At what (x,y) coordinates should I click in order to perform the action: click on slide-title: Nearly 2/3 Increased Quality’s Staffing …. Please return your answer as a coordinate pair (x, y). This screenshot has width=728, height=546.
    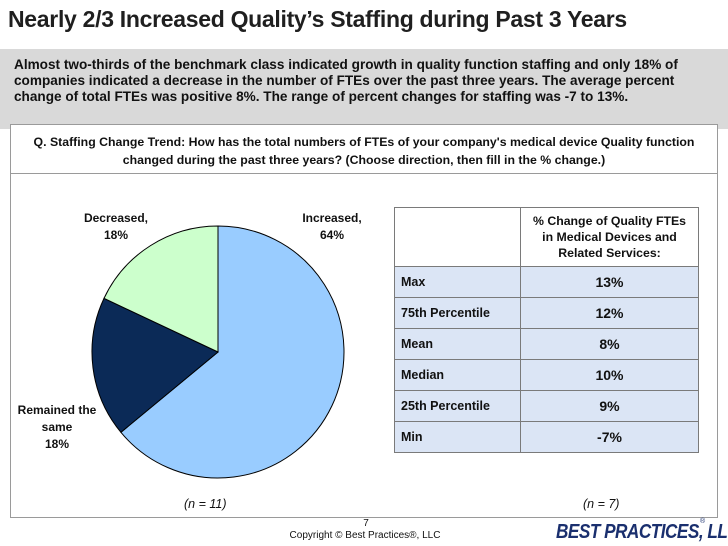
    Looking at the image, I should click on (317, 19).